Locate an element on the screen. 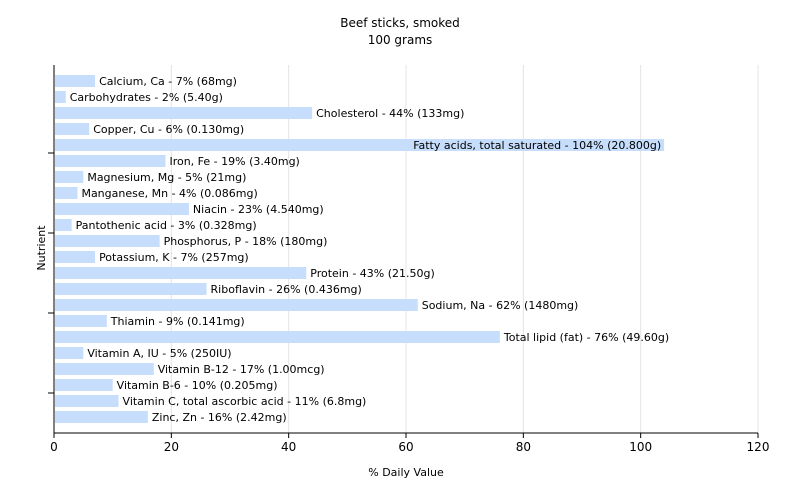  x-tick-label: 20 is located at coordinates (171, 447).